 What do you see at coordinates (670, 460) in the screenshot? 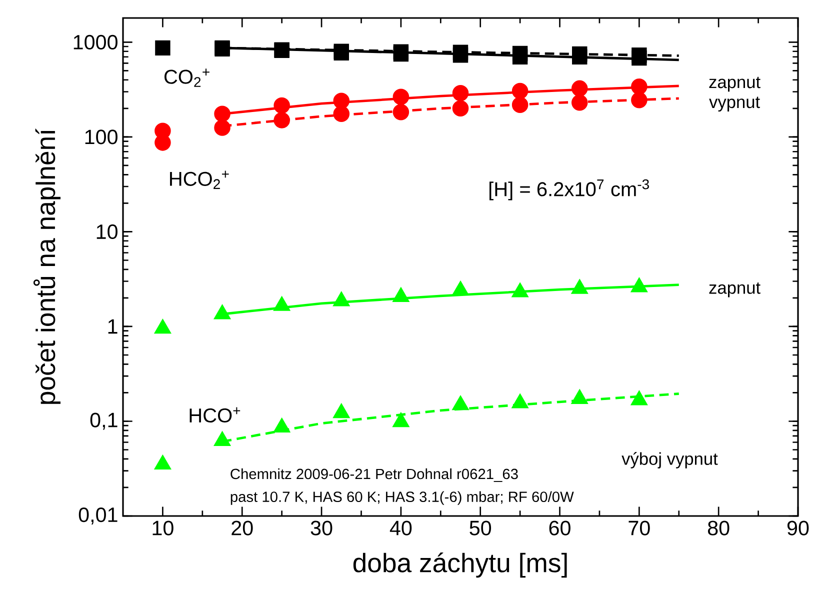
I see `annotation: výboj vypnut` at bounding box center [670, 460].